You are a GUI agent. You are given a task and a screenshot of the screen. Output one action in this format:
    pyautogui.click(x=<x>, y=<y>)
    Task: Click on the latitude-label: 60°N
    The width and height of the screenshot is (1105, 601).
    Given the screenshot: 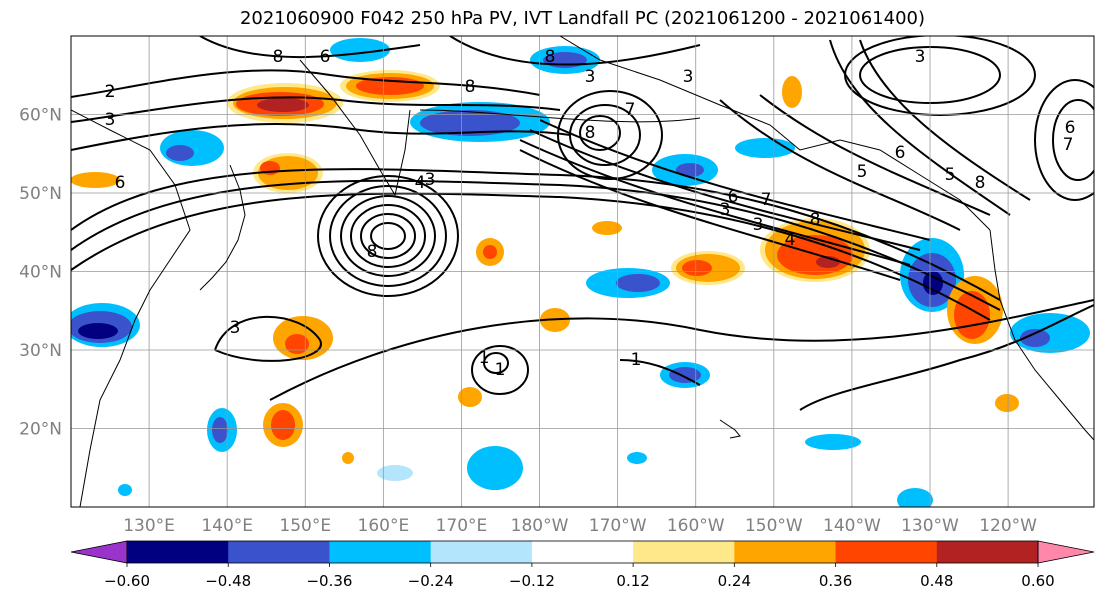 What is the action you would take?
    pyautogui.click(x=40, y=116)
    